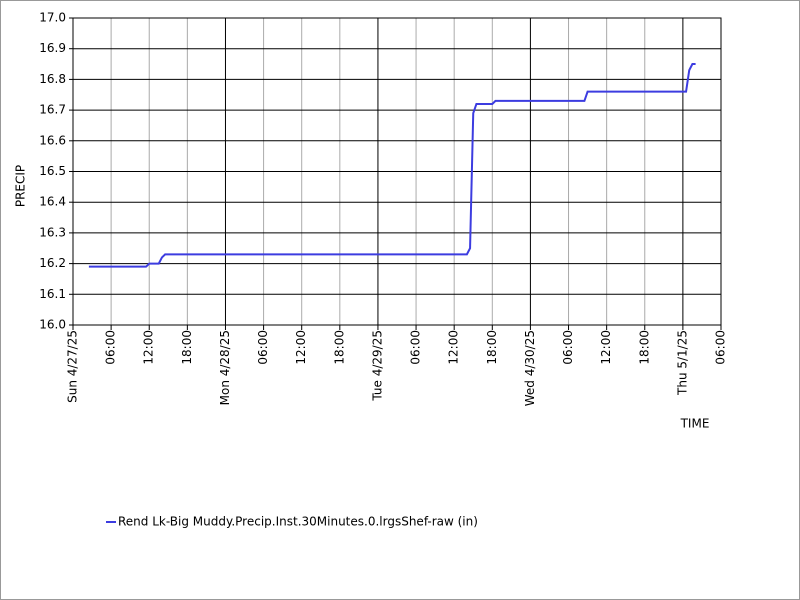  What do you see at coordinates (52, 294) in the screenshot?
I see `y-tick-label: 16.1` at bounding box center [52, 294].